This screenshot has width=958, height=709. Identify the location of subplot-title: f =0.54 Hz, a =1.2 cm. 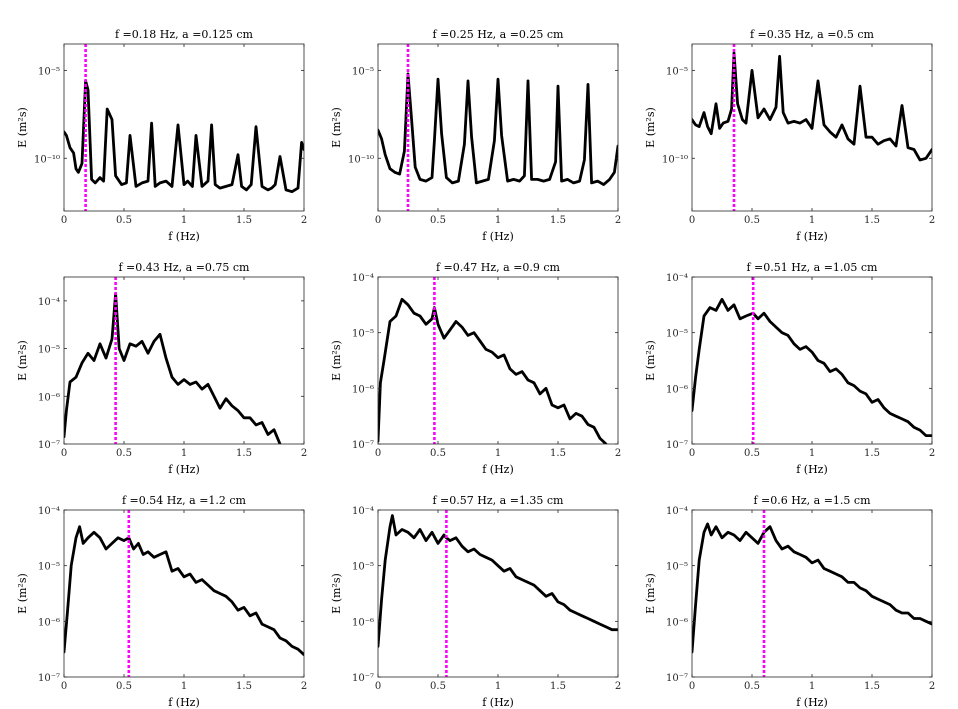
(184, 500).